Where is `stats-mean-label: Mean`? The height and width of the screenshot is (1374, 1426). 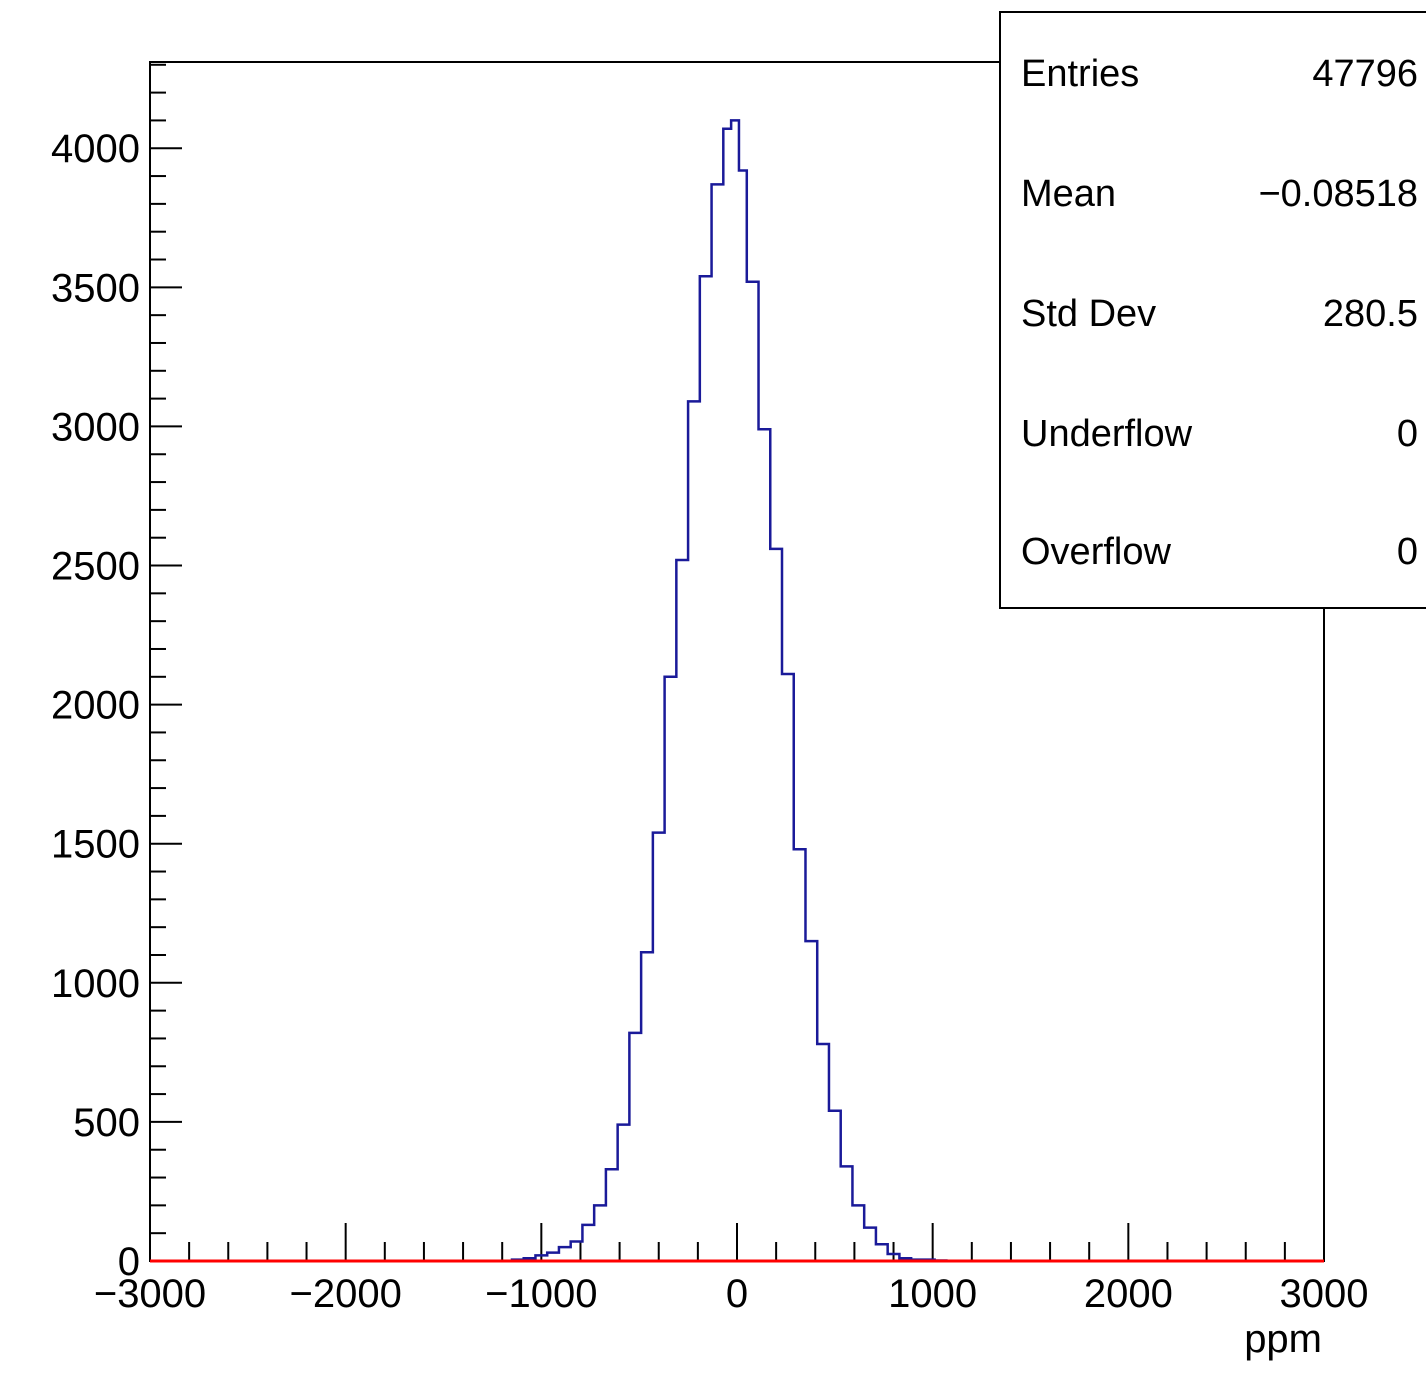 stats-mean-label: Mean is located at coordinates (1068, 194).